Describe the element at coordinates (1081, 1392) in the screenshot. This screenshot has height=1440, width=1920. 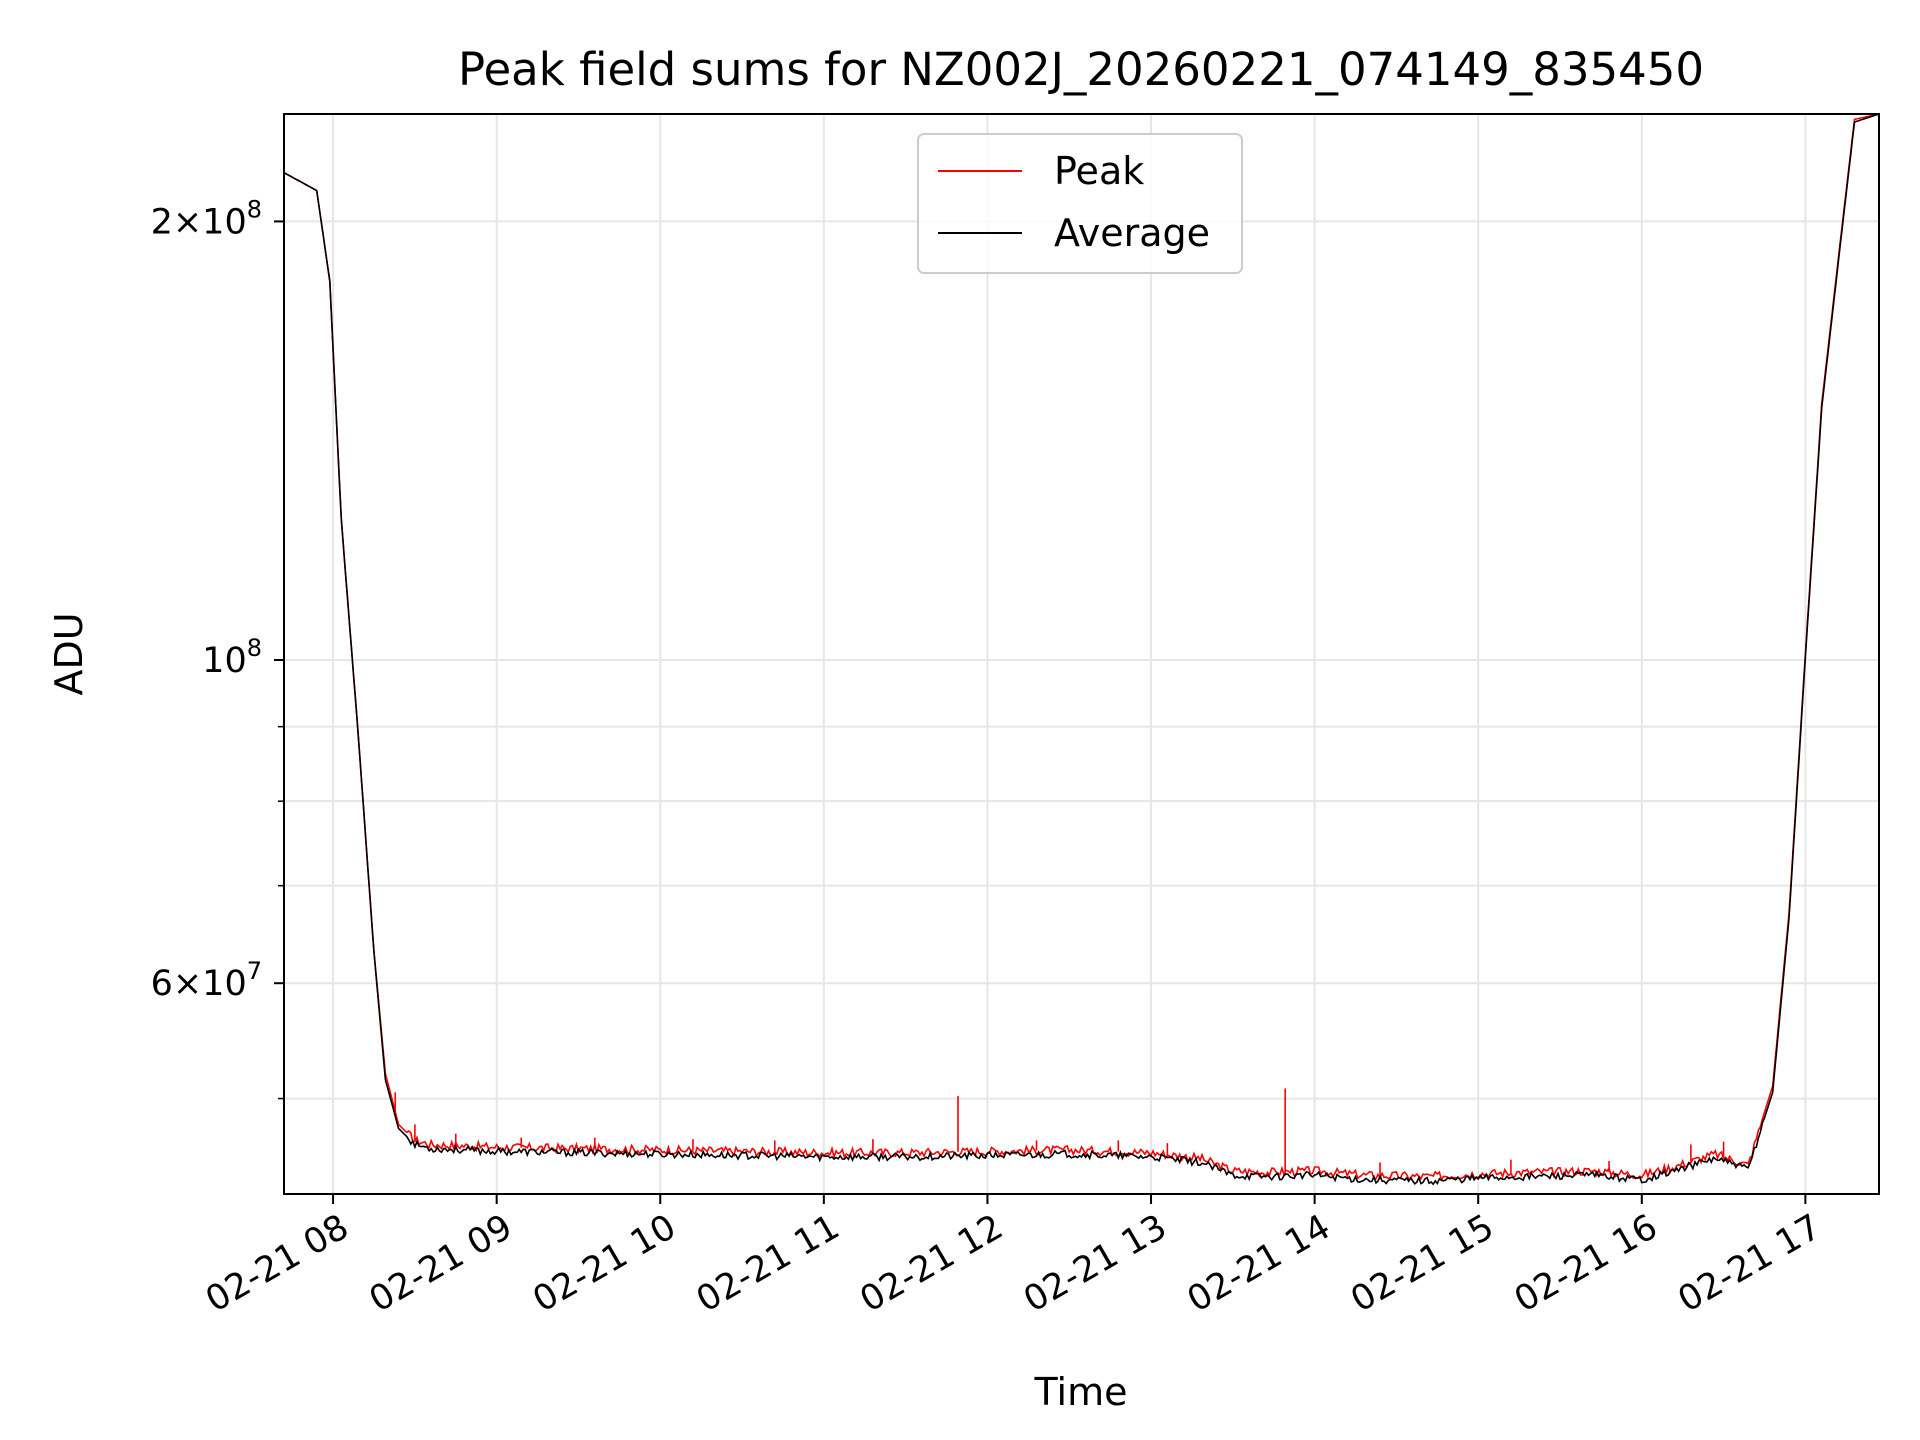
I see `x-axis-label: Time` at that location.